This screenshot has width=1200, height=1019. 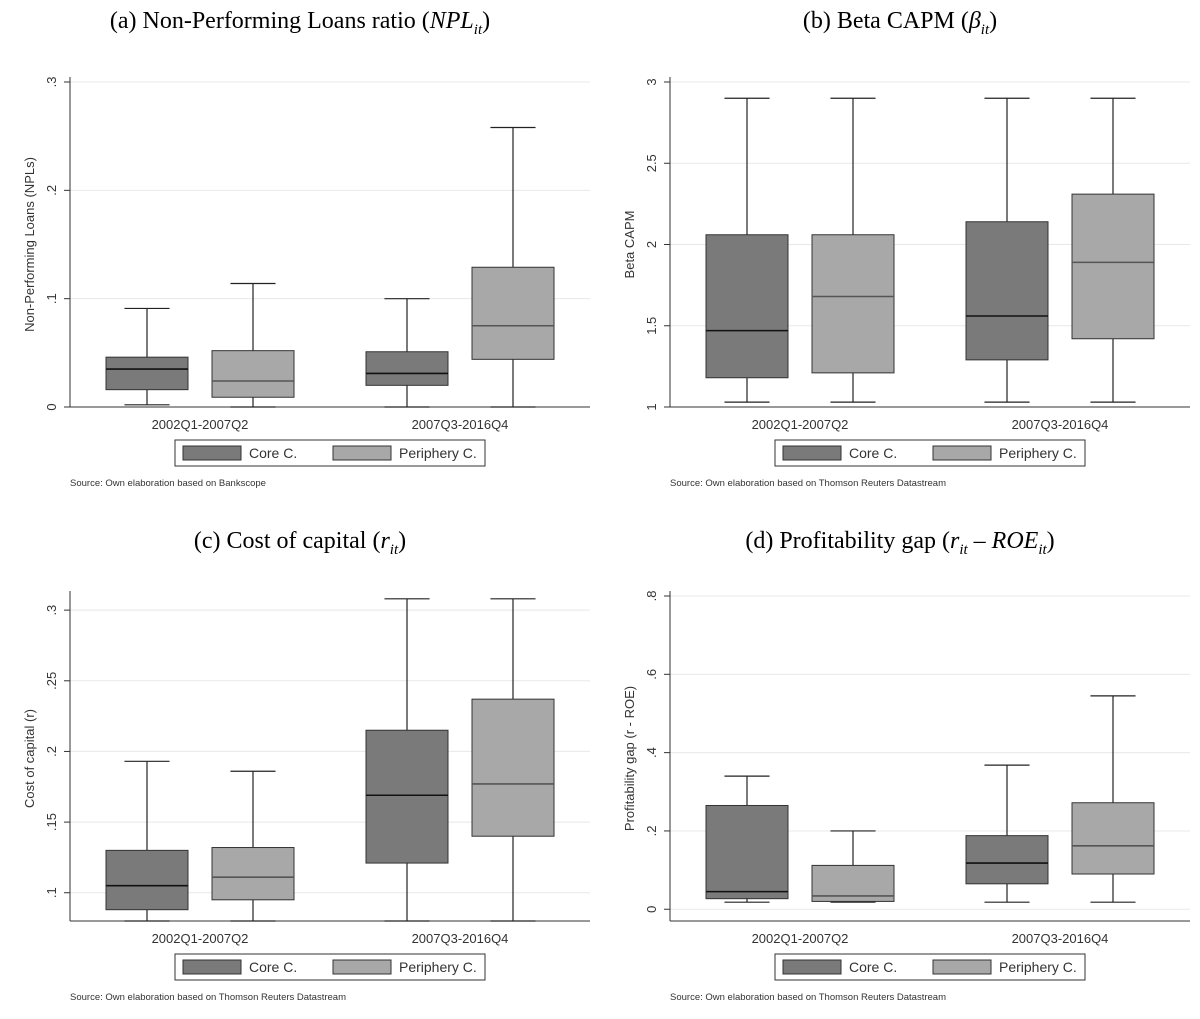 What do you see at coordinates (629, 245) in the screenshot?
I see `y-axis-label: Beta CAPM` at bounding box center [629, 245].